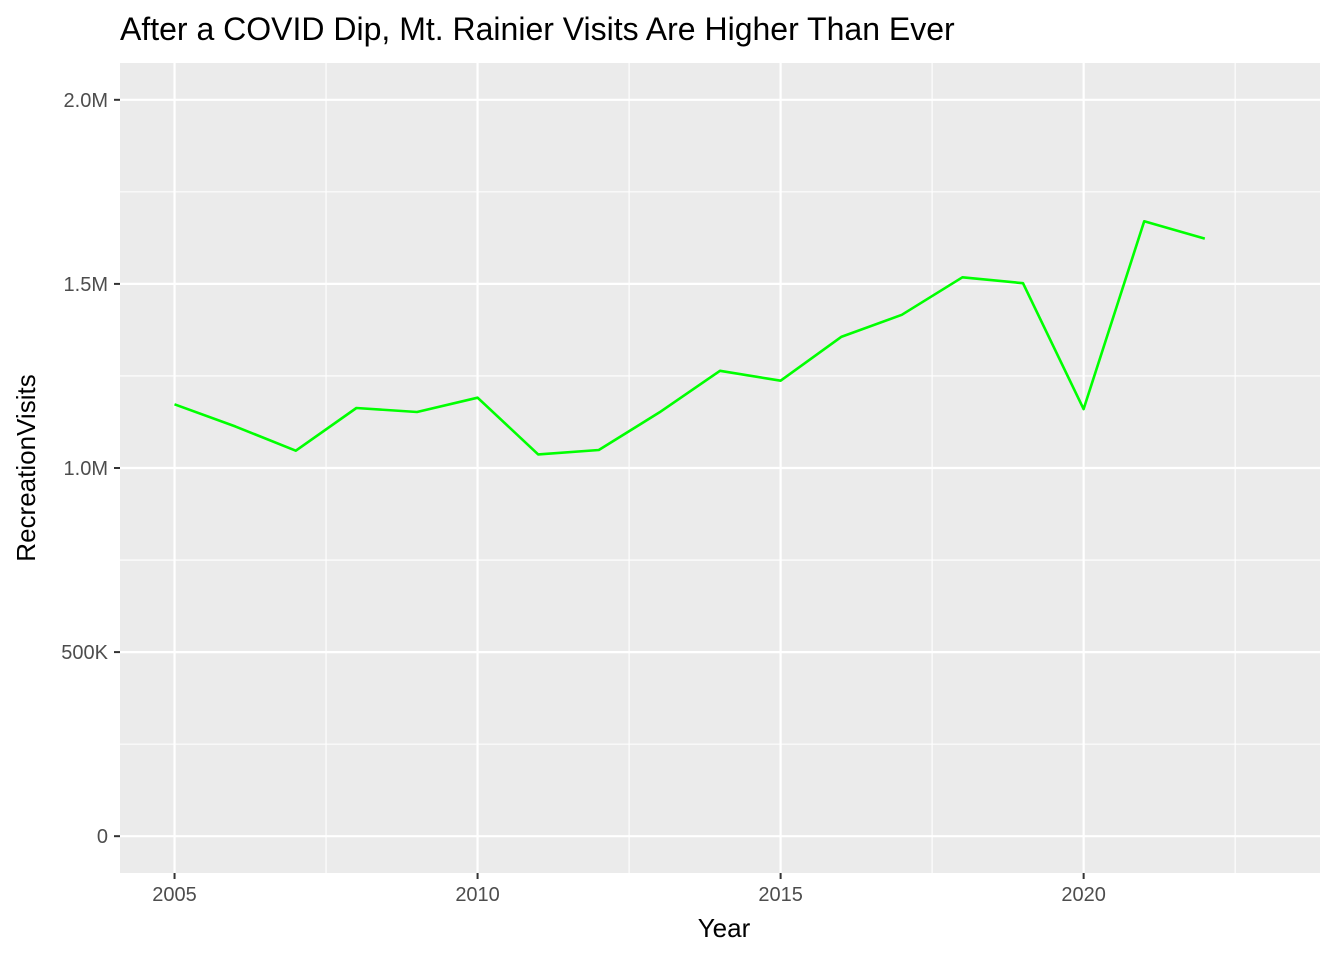  Describe the element at coordinates (174, 895) in the screenshot. I see `x-tick-label: 2005` at that location.